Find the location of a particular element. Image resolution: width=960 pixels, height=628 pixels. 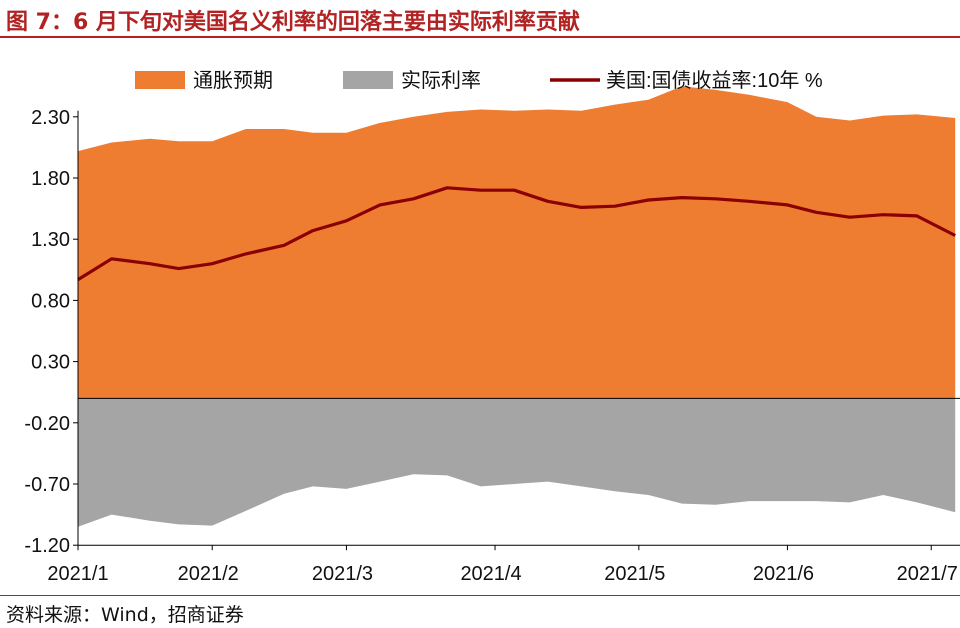

y-tick-label: -0.20 is located at coordinates (47, 424).